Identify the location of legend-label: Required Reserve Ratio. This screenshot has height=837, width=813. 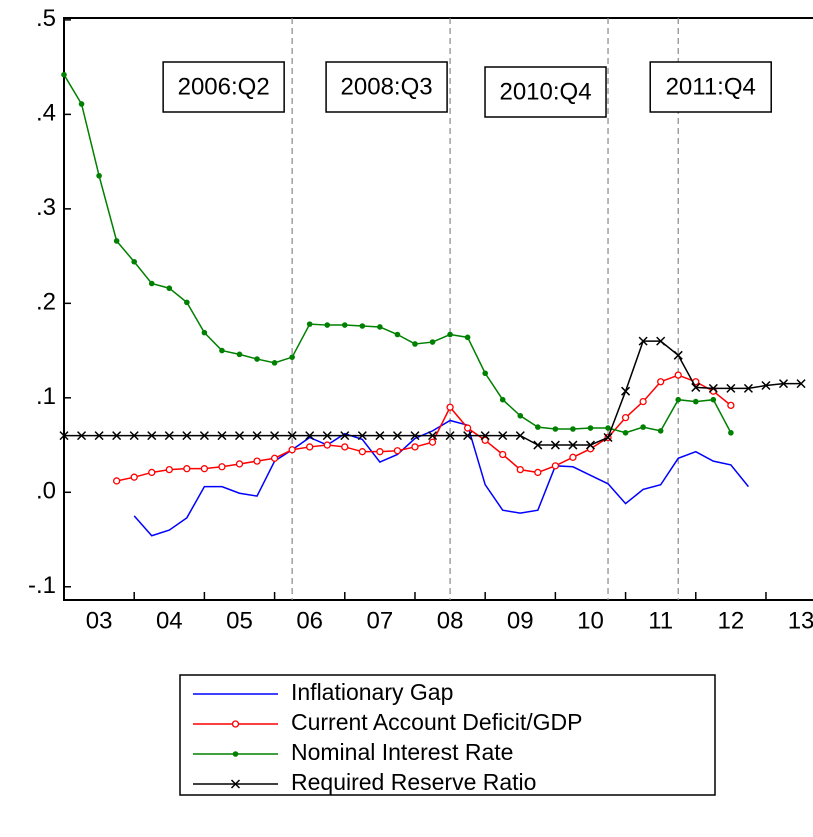
(413, 782).